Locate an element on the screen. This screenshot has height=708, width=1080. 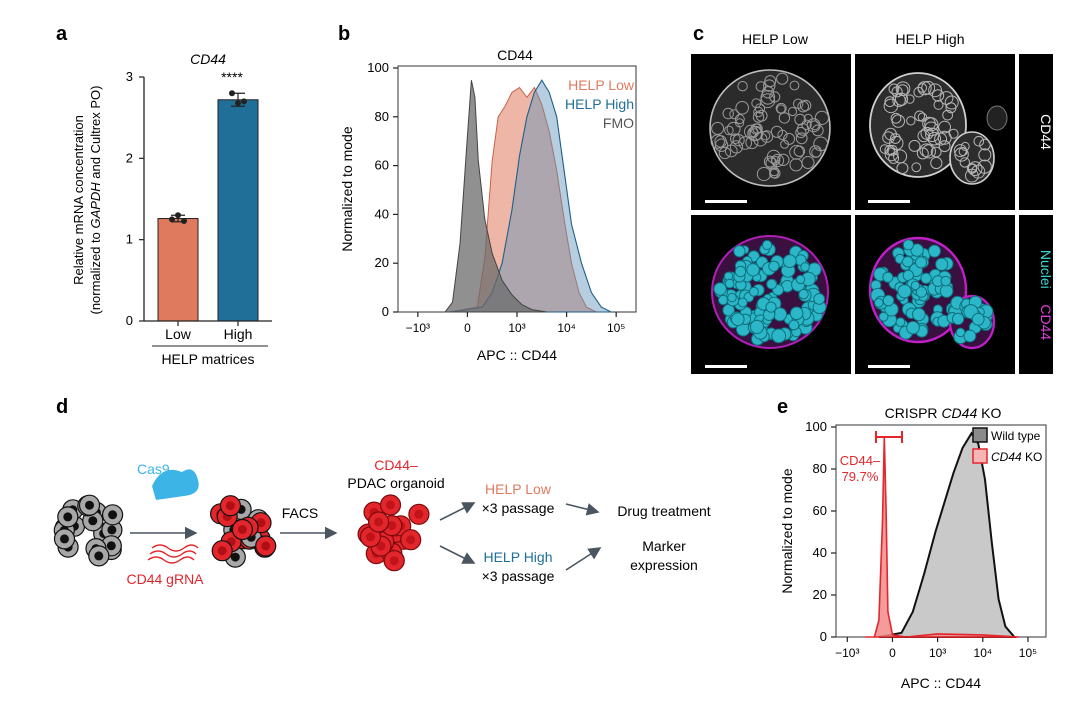
legend-entry: HELP Low is located at coordinates (601, 85).